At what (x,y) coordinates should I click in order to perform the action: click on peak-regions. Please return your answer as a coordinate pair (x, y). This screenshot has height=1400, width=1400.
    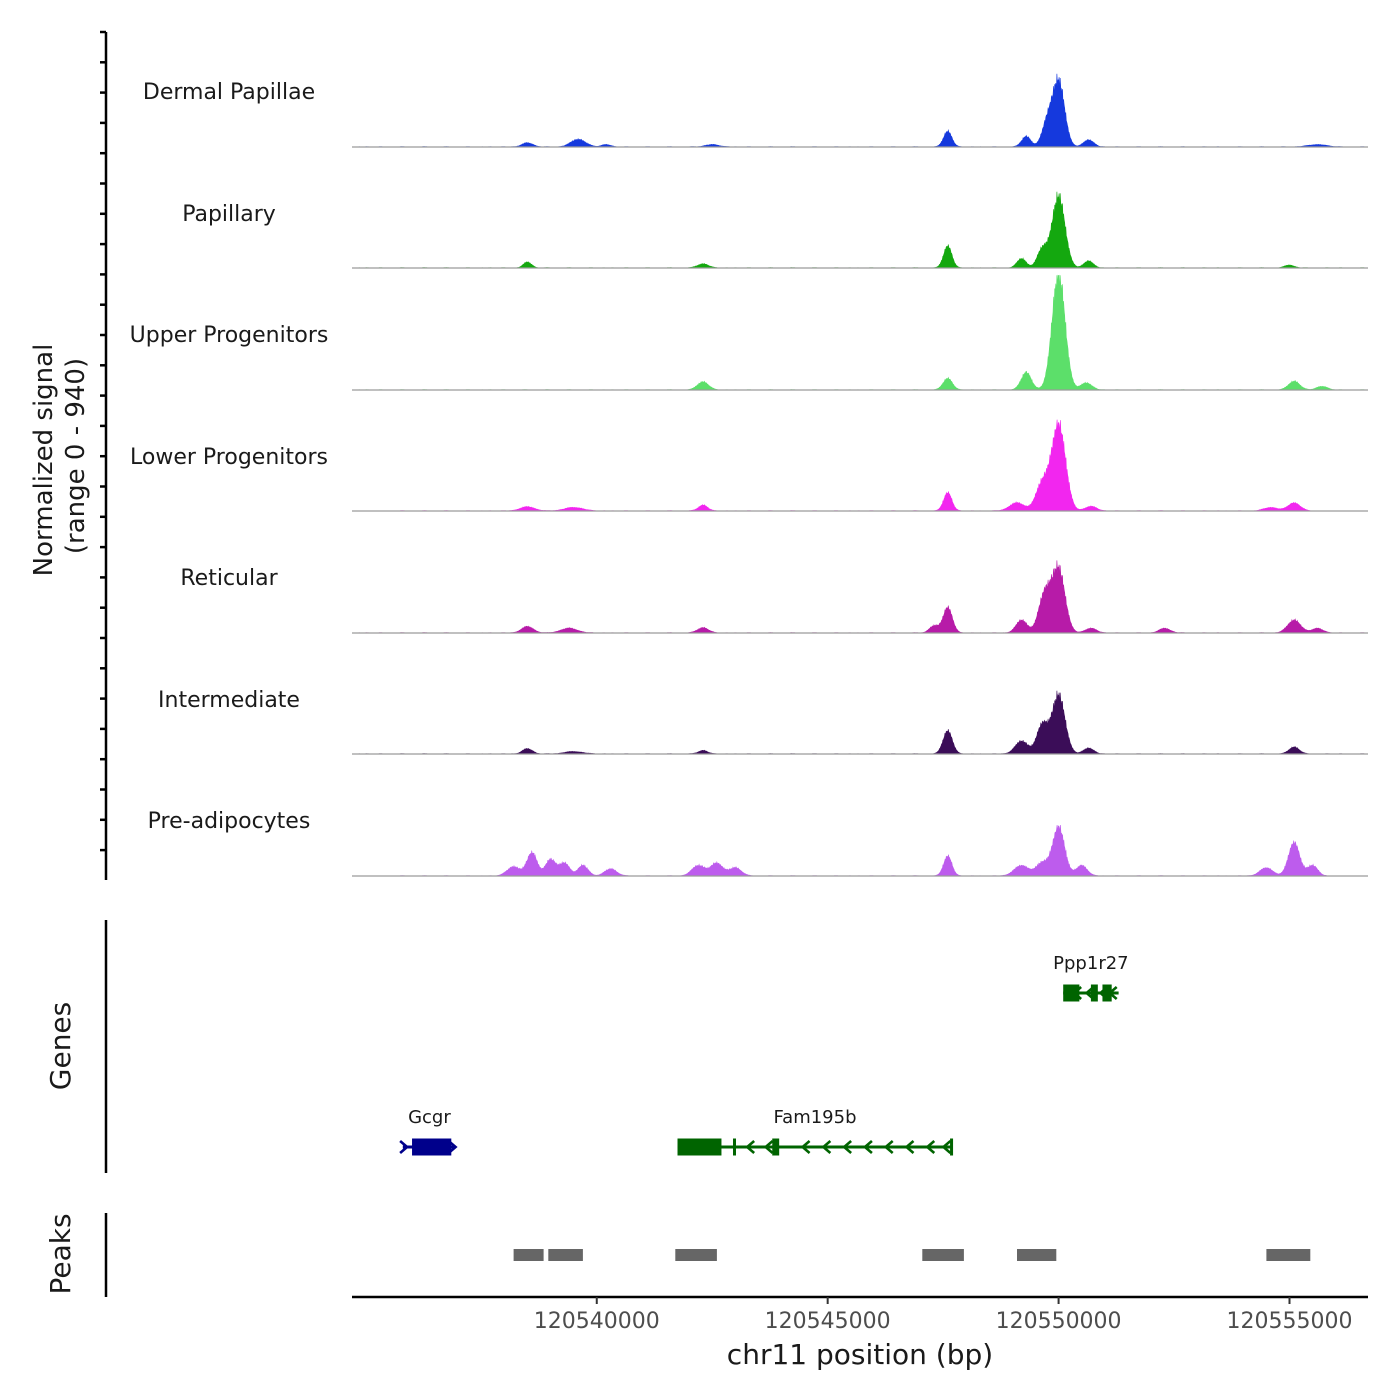
    Looking at the image, I should click on (912, 1255).